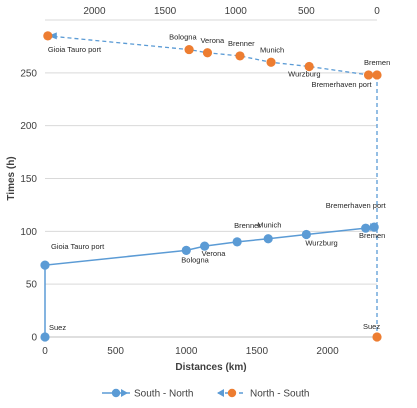  Describe the element at coordinates (94, 11) in the screenshot. I see `top-x-tick-label: 2000` at that location.